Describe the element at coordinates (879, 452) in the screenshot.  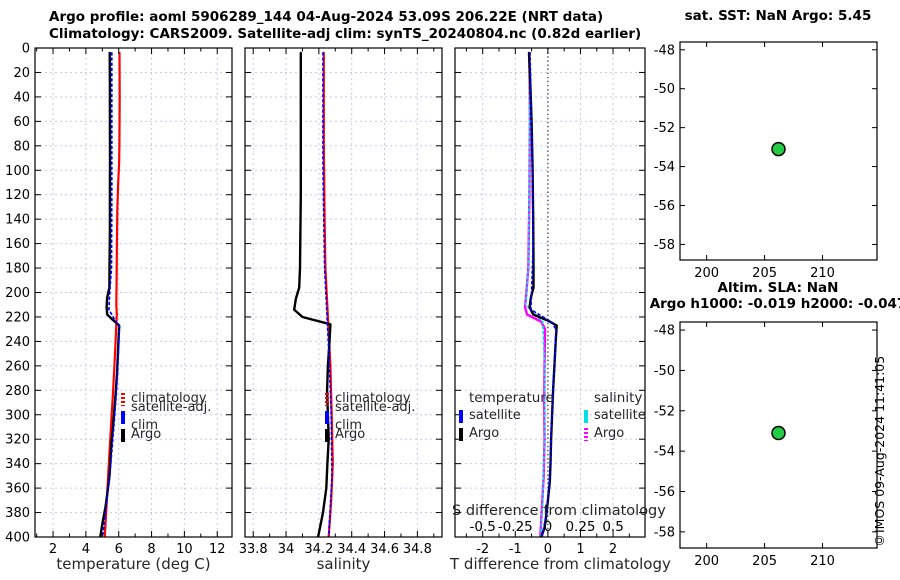
I see `imos-watermark: ©IMOS 09-Aug-2024 11:41:05` at that location.